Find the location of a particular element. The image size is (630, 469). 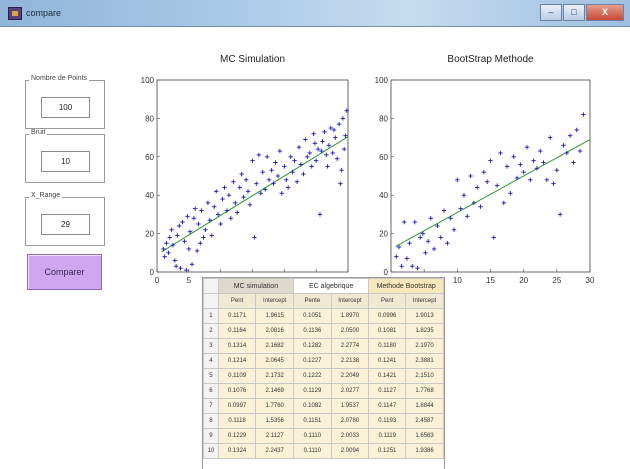

table-cell: 2.3881 is located at coordinates (424, 361).